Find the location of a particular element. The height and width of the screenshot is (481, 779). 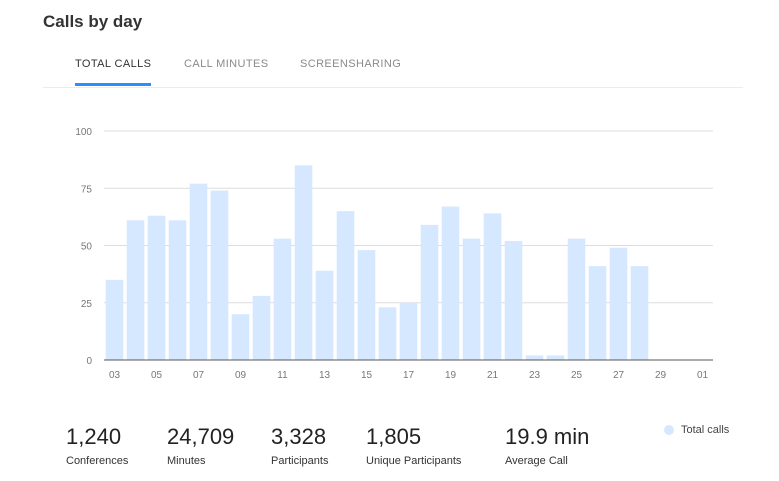

legend-label: Total calls is located at coordinates (705, 430).